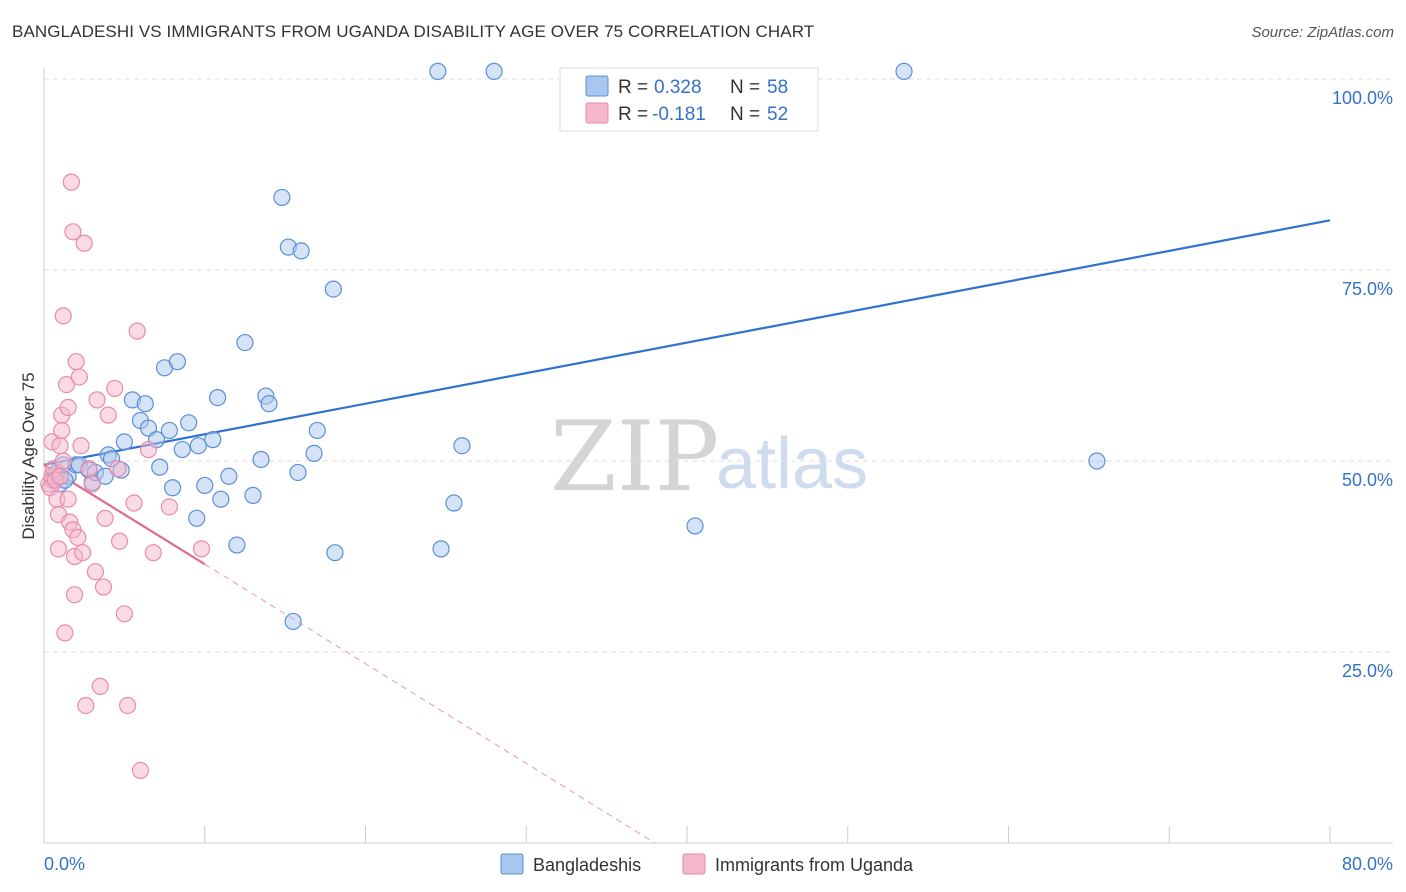 The width and height of the screenshot is (1406, 892). I want to click on x-tick-marks, so click(767, 834).